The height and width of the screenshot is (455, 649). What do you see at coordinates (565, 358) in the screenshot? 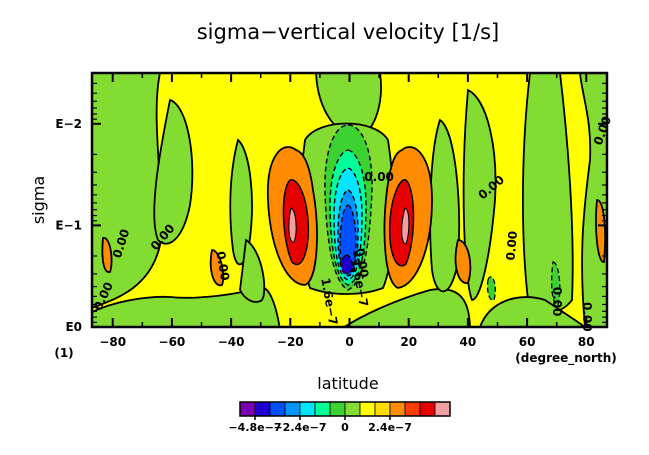
I see `x-units: (degree_north)` at bounding box center [565, 358].